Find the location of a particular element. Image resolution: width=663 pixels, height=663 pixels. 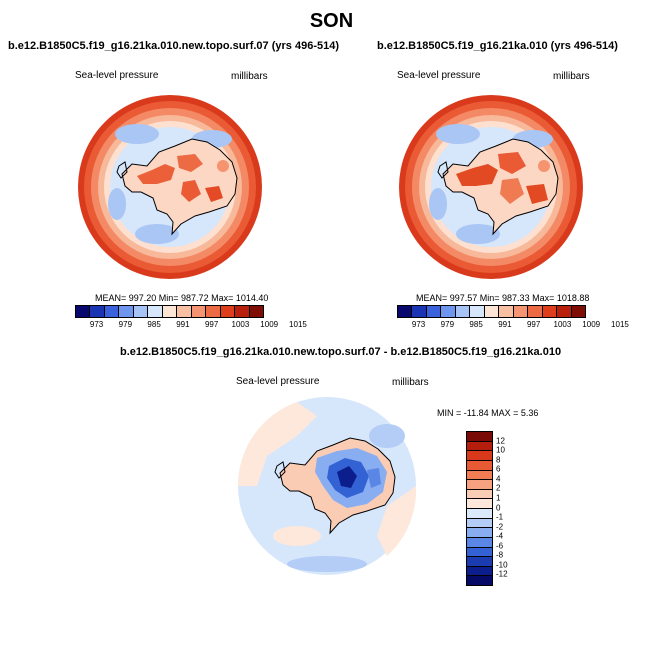

panel-1-variable-label: Sea-level pressure is located at coordinates (117, 75).